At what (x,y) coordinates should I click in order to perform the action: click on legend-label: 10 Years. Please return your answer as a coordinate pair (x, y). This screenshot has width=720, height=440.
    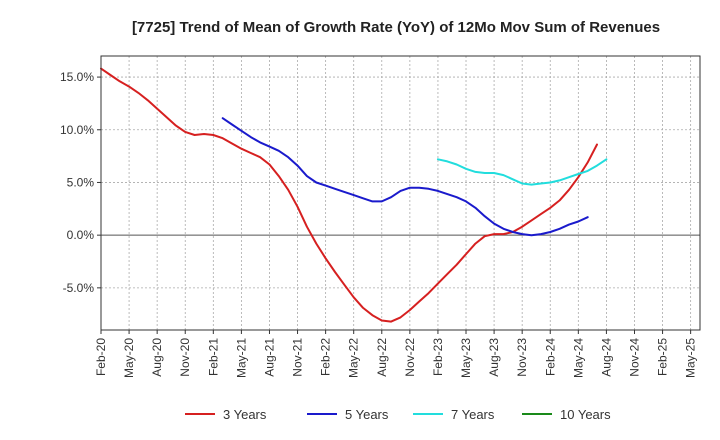
    Looking at the image, I should click on (585, 414).